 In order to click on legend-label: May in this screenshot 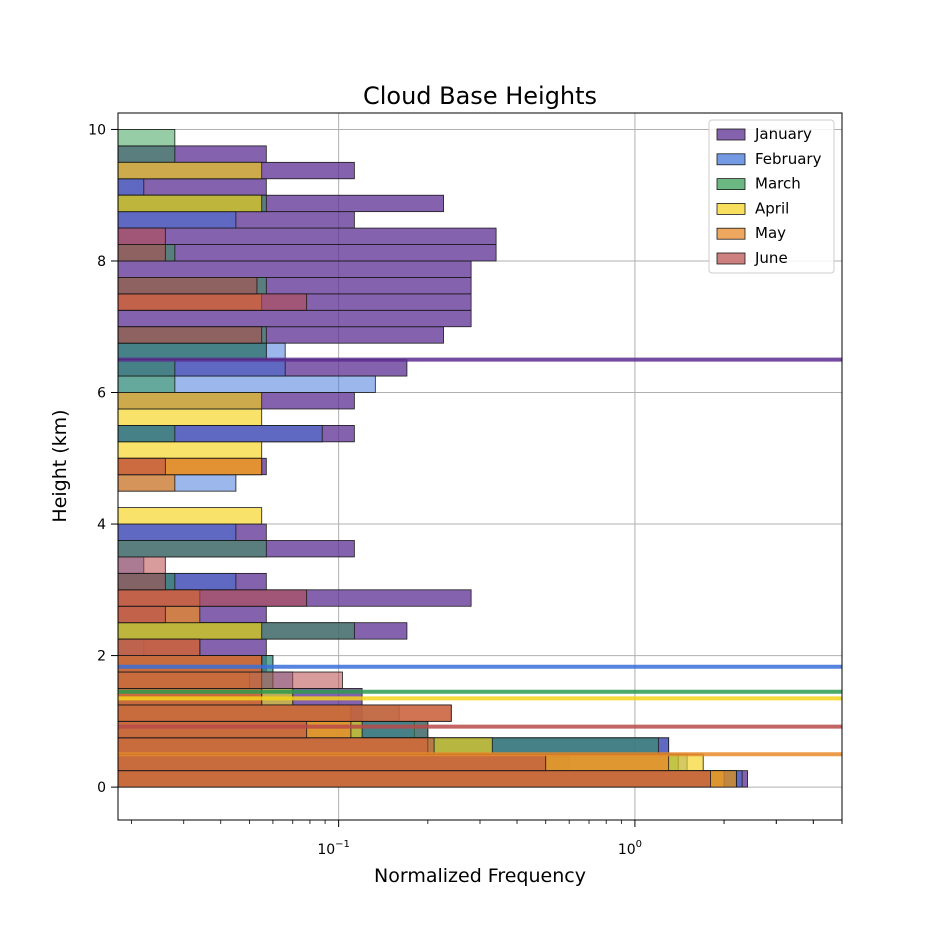, I will do `click(770, 233)`.